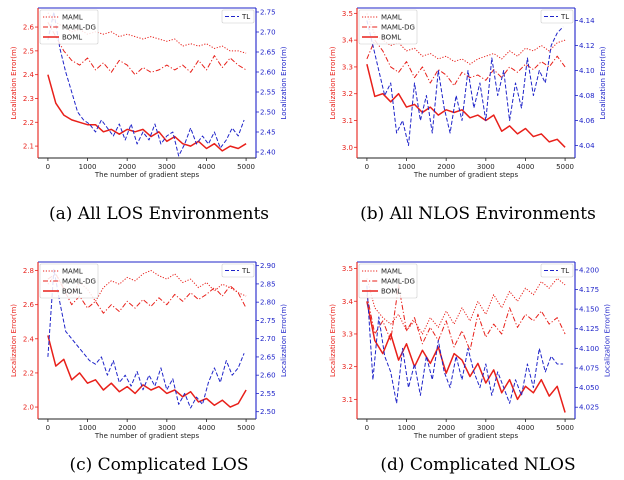  What do you see at coordinates (587, 21) in the screenshot?
I see `right-y-tick-label: 4.14` at bounding box center [587, 21].